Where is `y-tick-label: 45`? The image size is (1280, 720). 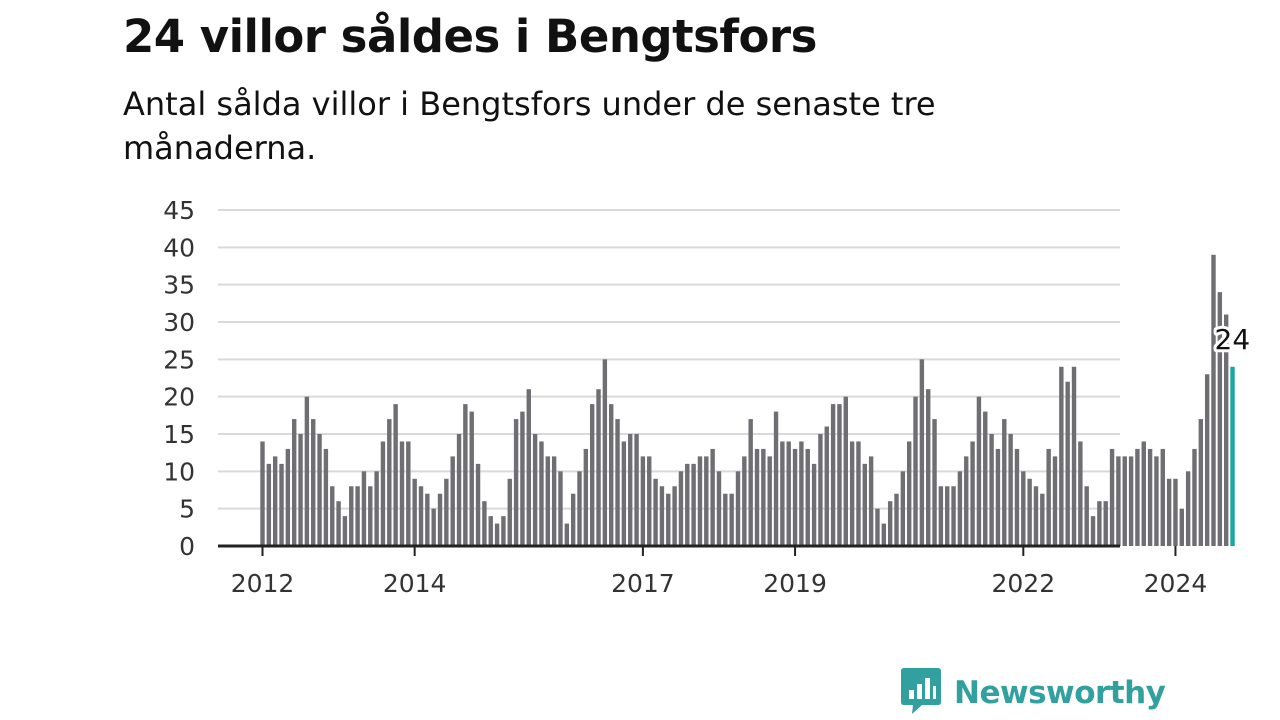 y-tick-label: 45 is located at coordinates (179, 210).